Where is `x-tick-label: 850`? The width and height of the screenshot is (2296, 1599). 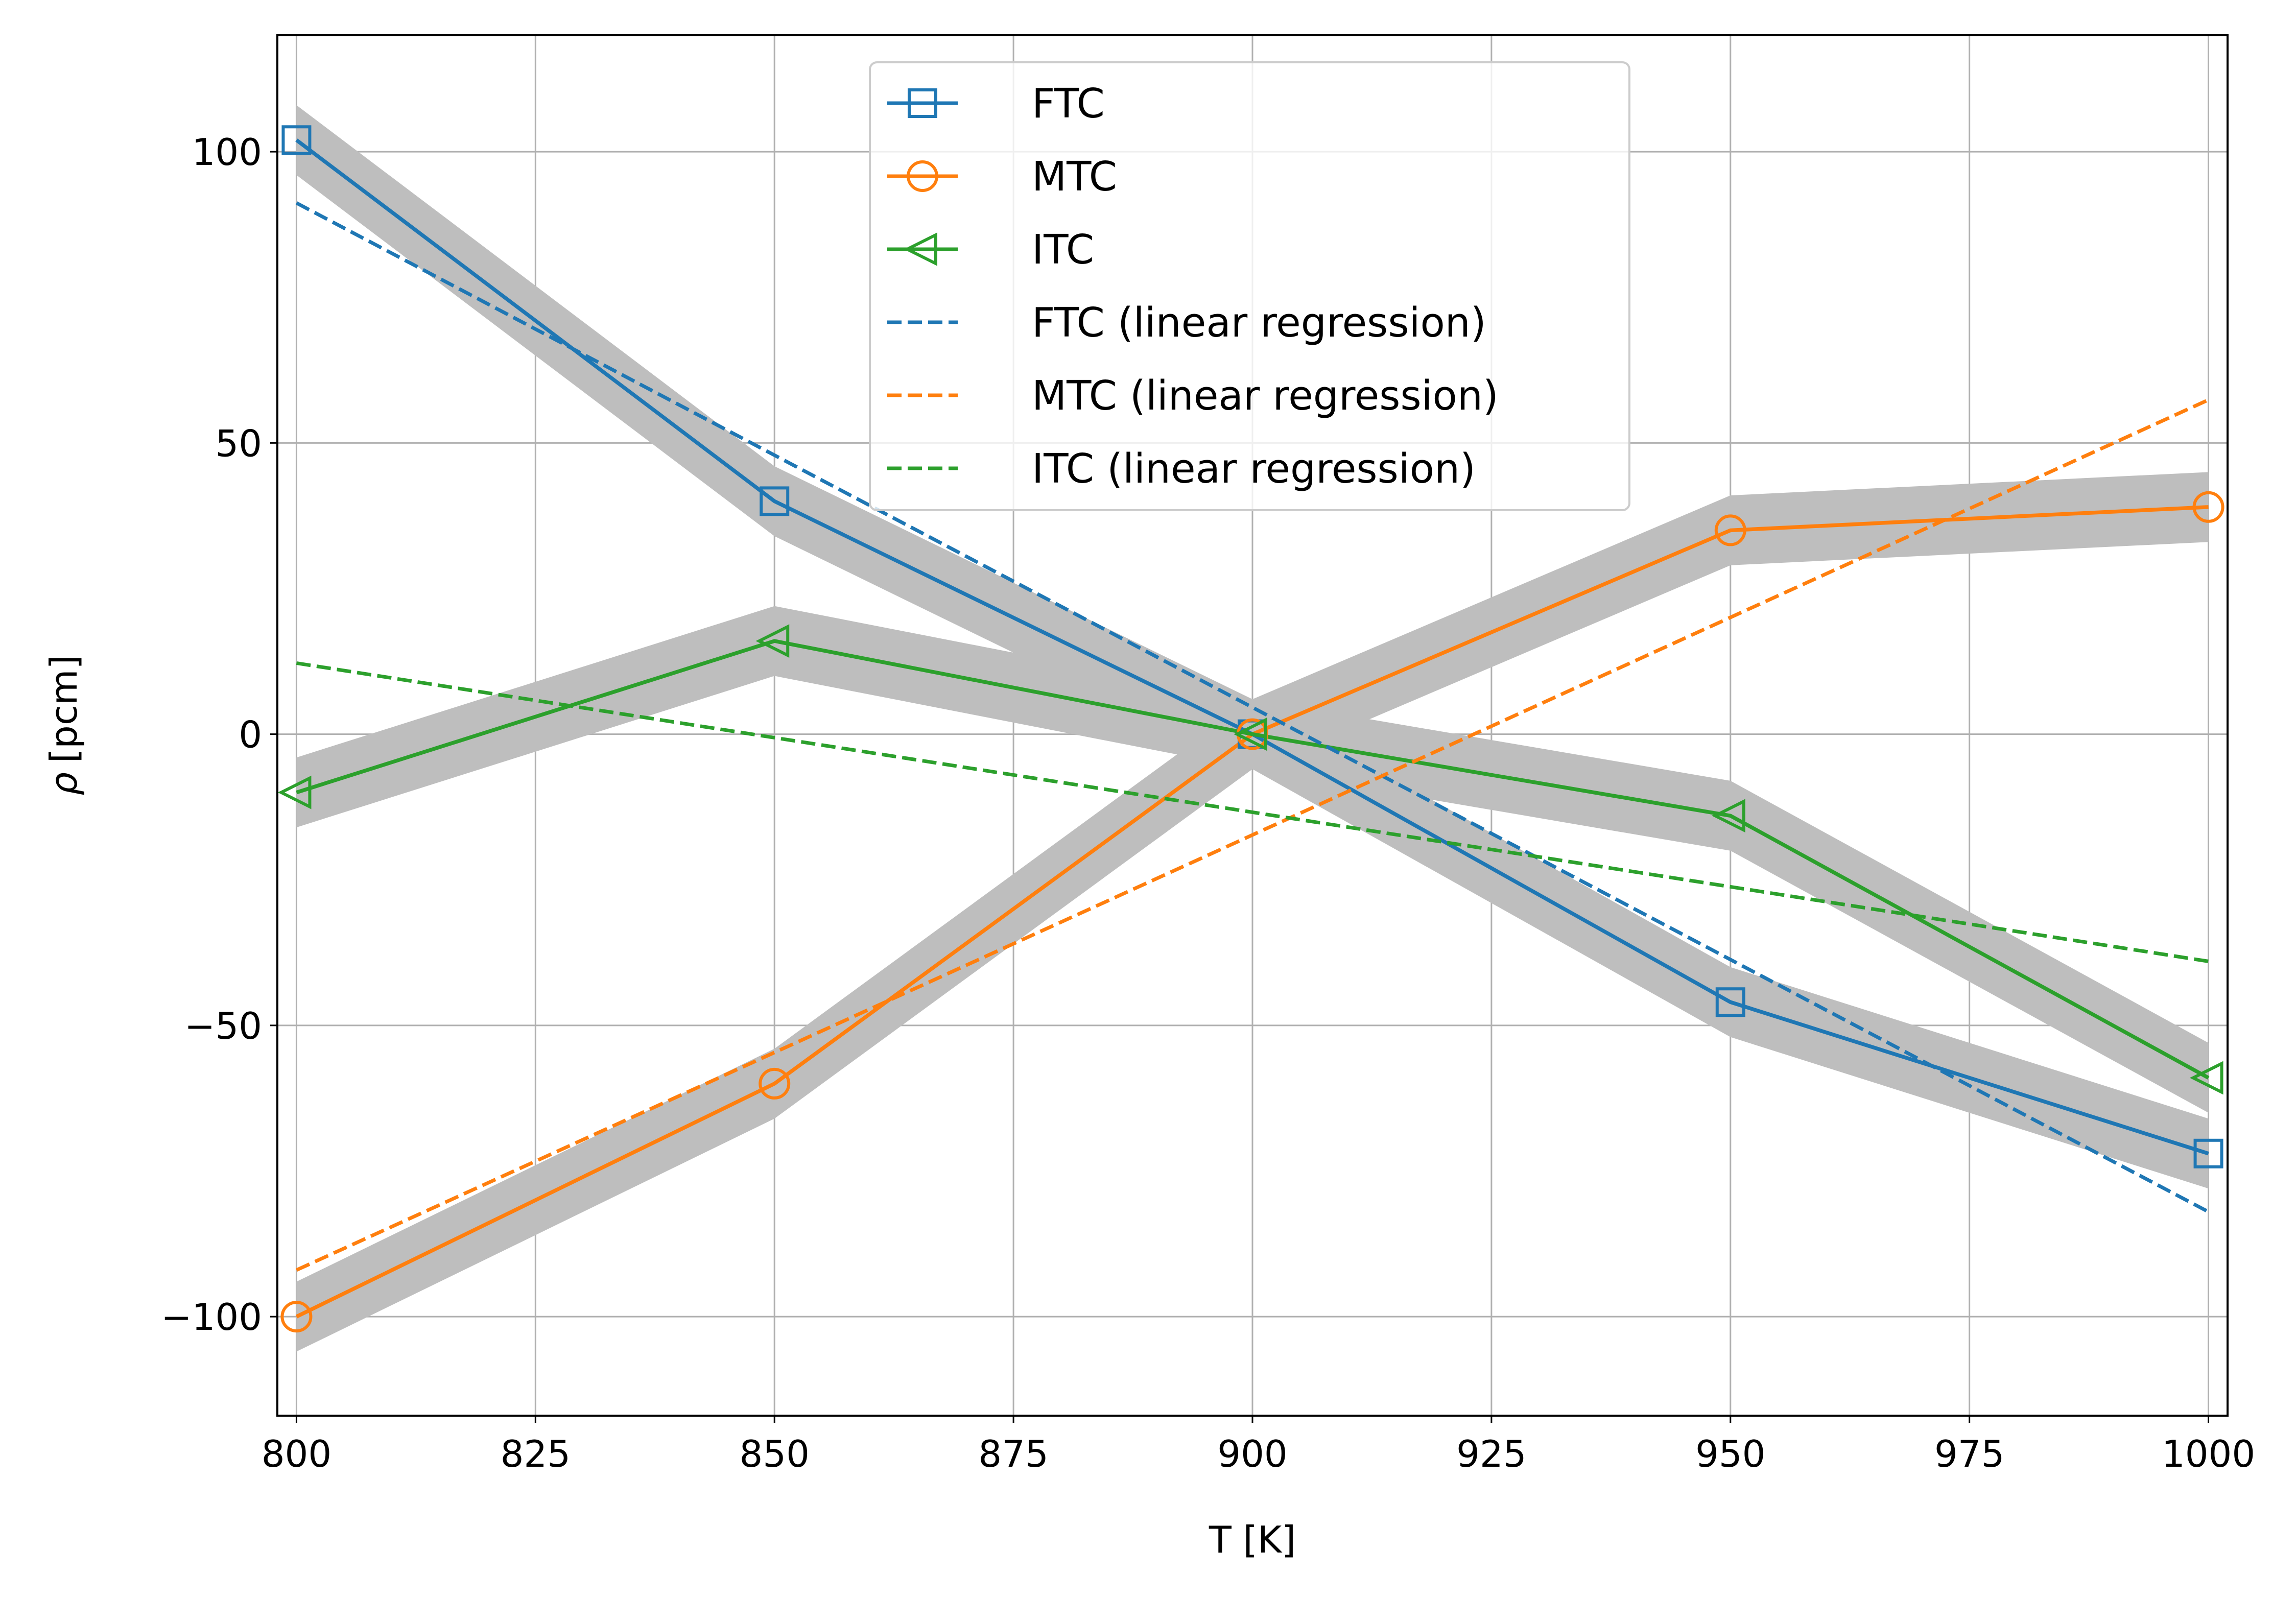
x-tick-label: 850 is located at coordinates (774, 1454).